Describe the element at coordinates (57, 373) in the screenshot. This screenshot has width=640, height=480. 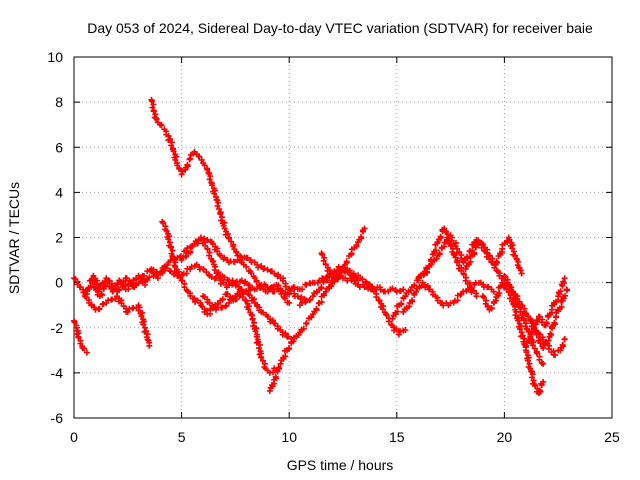
I see `y-tick-label: -4` at that location.